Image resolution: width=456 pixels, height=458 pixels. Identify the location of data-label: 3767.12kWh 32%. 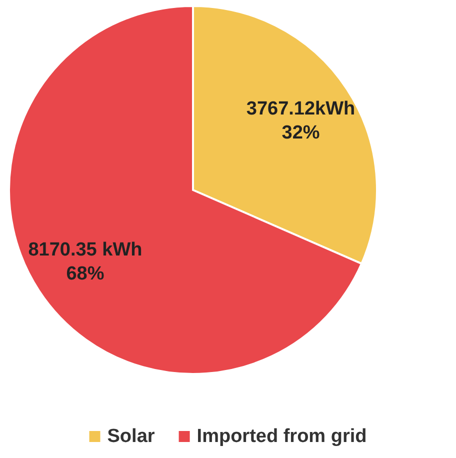
(301, 121).